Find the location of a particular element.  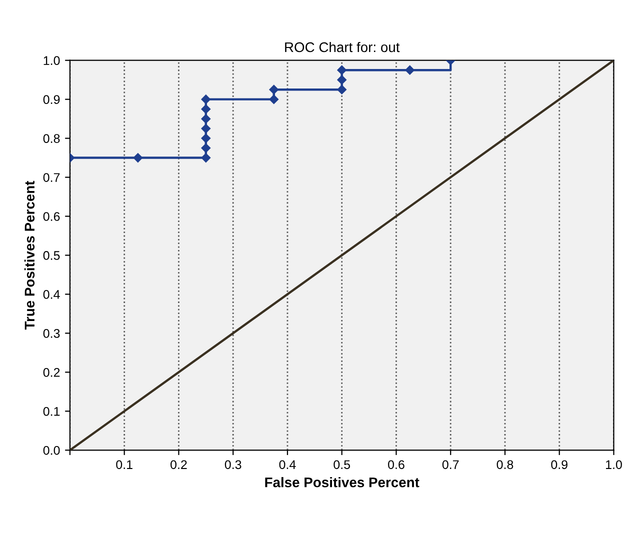

y-tick-label: 0.2 is located at coordinates (51, 372).